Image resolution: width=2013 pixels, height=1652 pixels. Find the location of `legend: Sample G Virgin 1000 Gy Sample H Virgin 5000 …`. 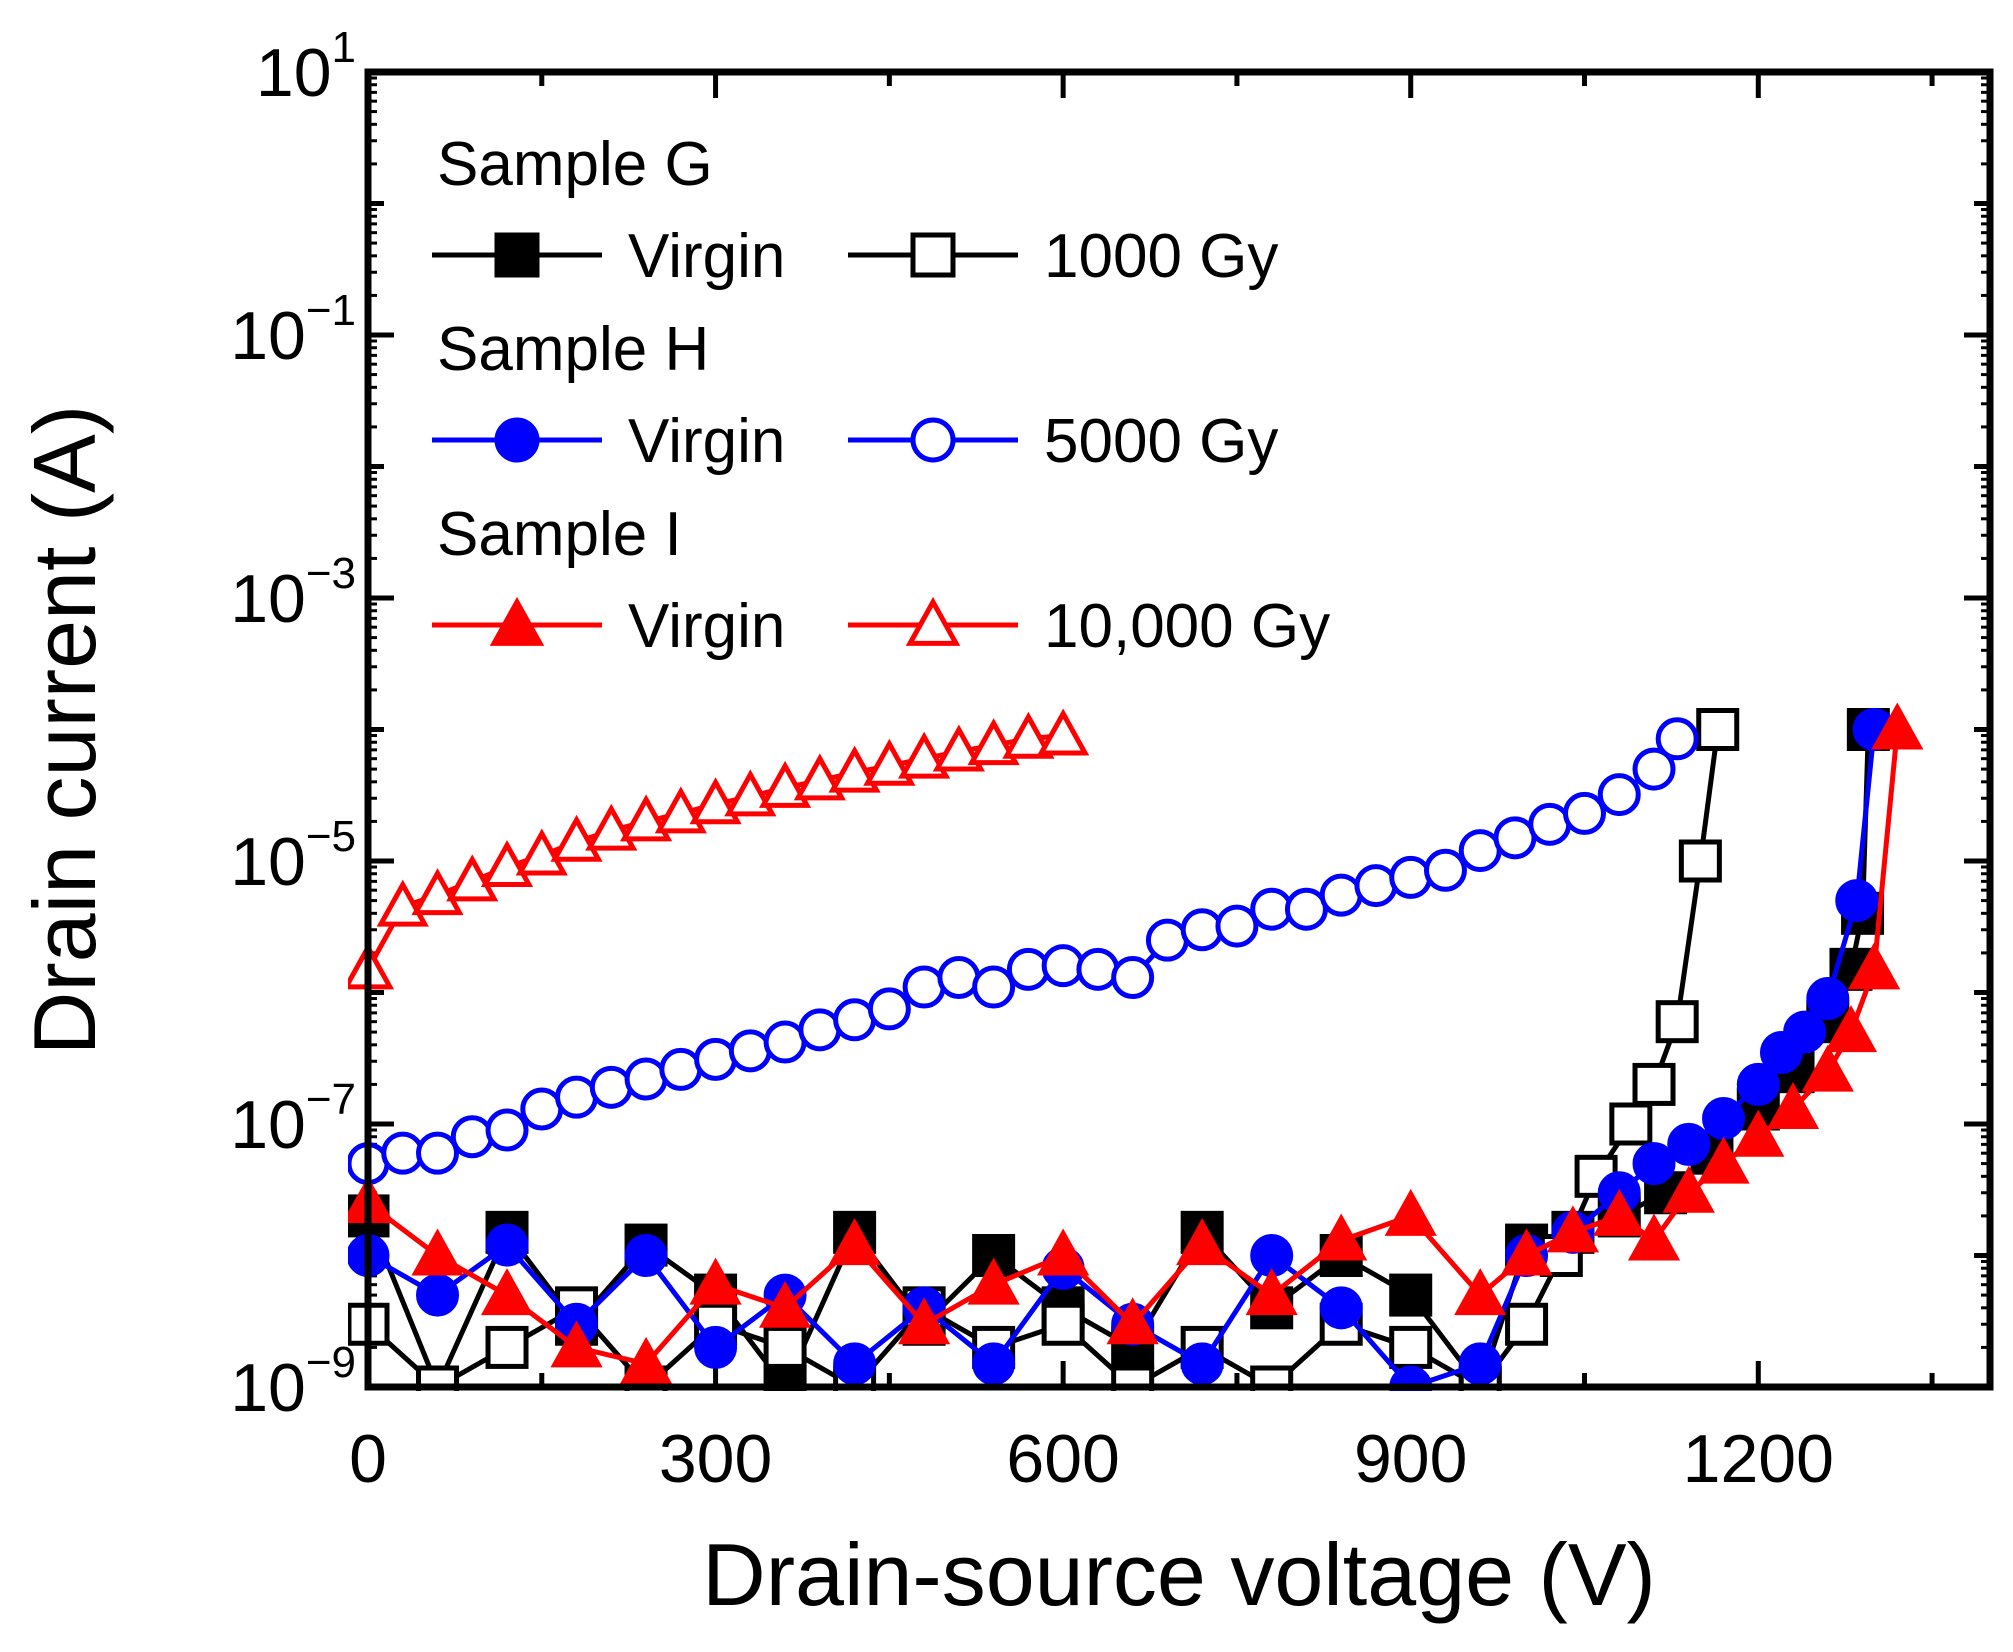

legend: Sample G Virgin 1000 Gy Sample H Virgin 5000 … is located at coordinates (881, 395).